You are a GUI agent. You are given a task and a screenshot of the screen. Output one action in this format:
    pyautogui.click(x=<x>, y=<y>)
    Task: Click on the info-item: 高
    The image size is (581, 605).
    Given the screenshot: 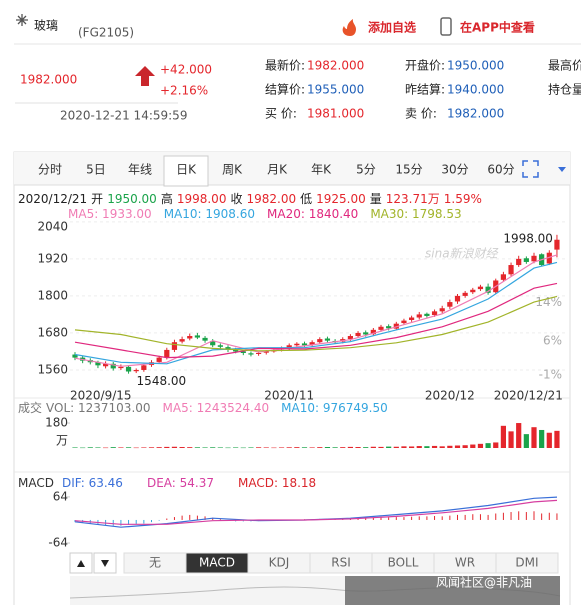 What is the action you would take?
    pyautogui.click(x=167, y=198)
    